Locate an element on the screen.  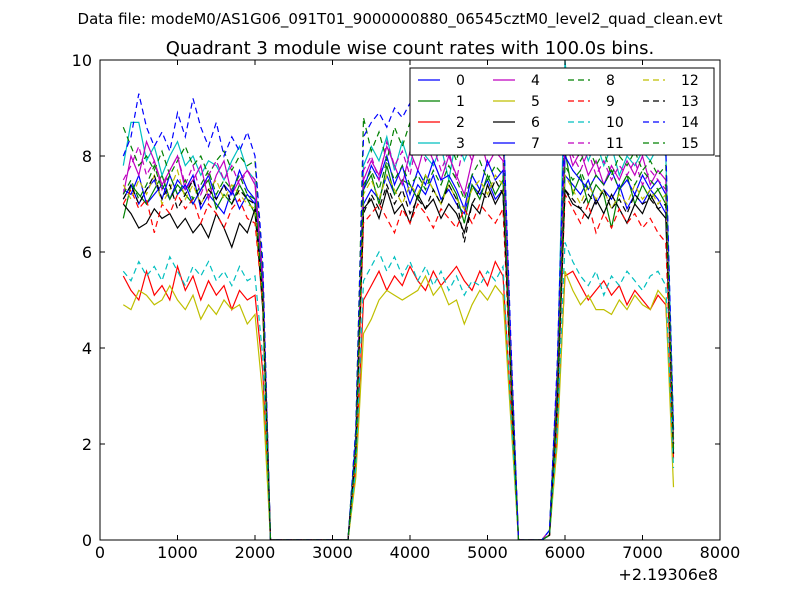
x-tick-label: 0 is located at coordinates (100, 552).